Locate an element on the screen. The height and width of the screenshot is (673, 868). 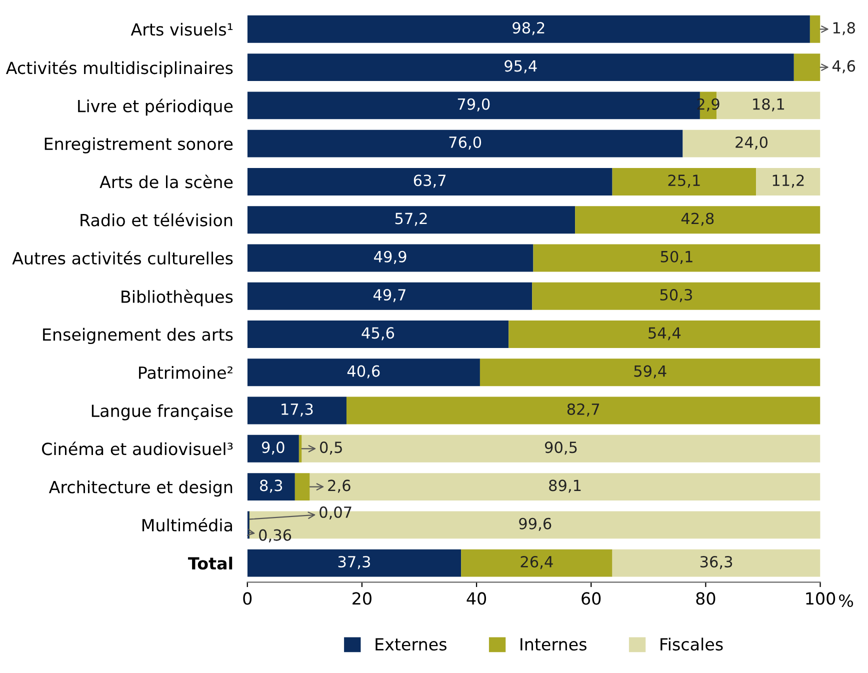
legend-label: Fiscales is located at coordinates (691, 644).